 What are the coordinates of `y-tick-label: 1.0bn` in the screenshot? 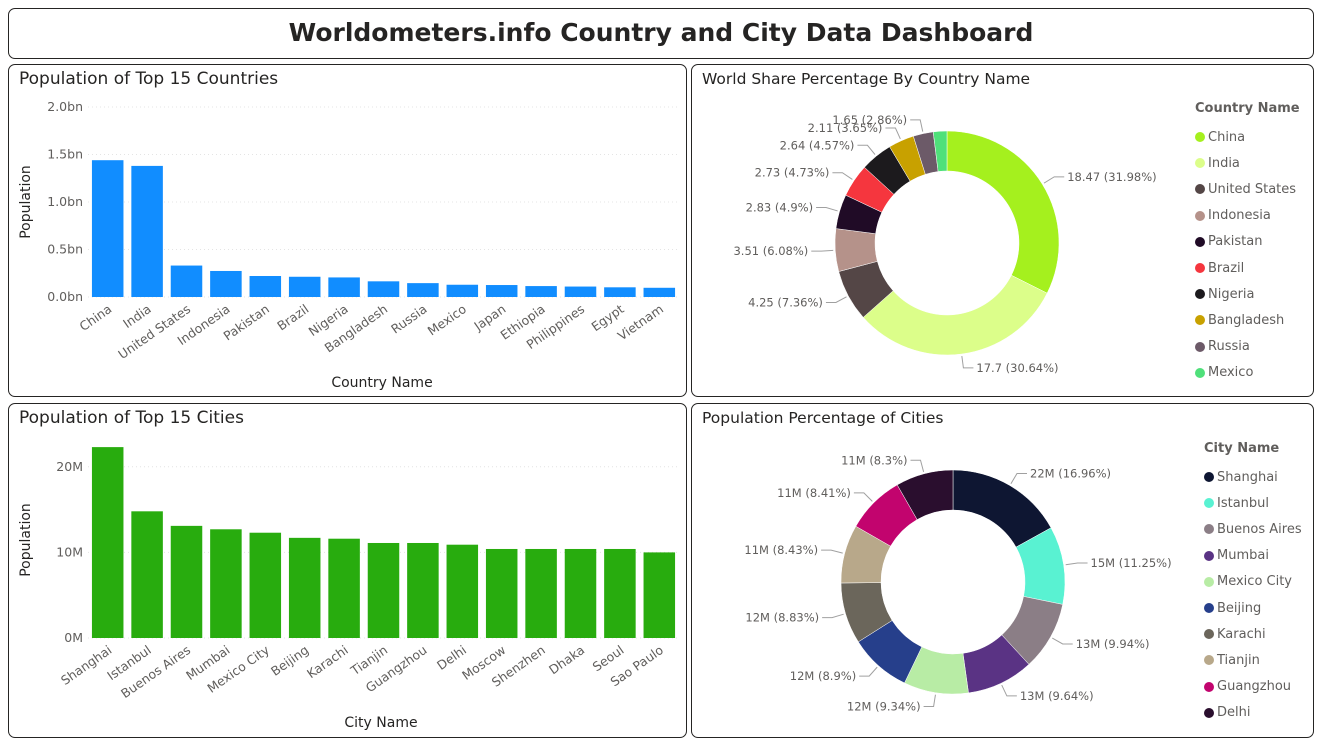 It's located at (65, 201).